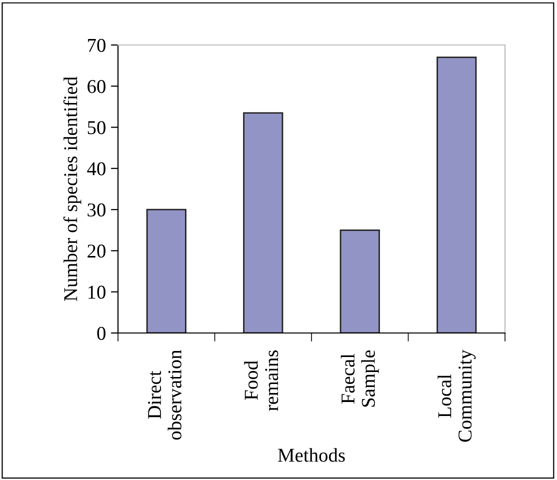 The height and width of the screenshot is (480, 557). Describe the element at coordinates (165, 395) in the screenshot. I see `x-tick-label: Direct observation` at that location.